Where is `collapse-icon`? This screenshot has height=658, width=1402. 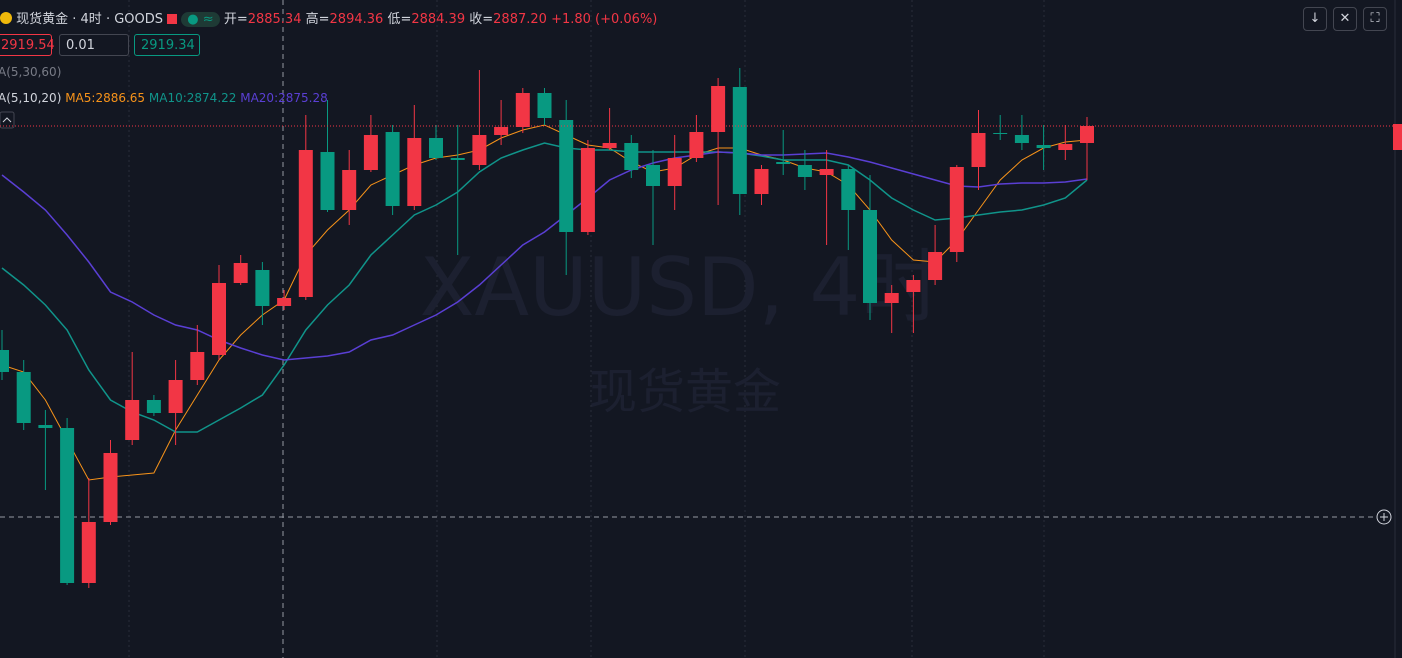 collapse-icon is located at coordinates (7, 120).